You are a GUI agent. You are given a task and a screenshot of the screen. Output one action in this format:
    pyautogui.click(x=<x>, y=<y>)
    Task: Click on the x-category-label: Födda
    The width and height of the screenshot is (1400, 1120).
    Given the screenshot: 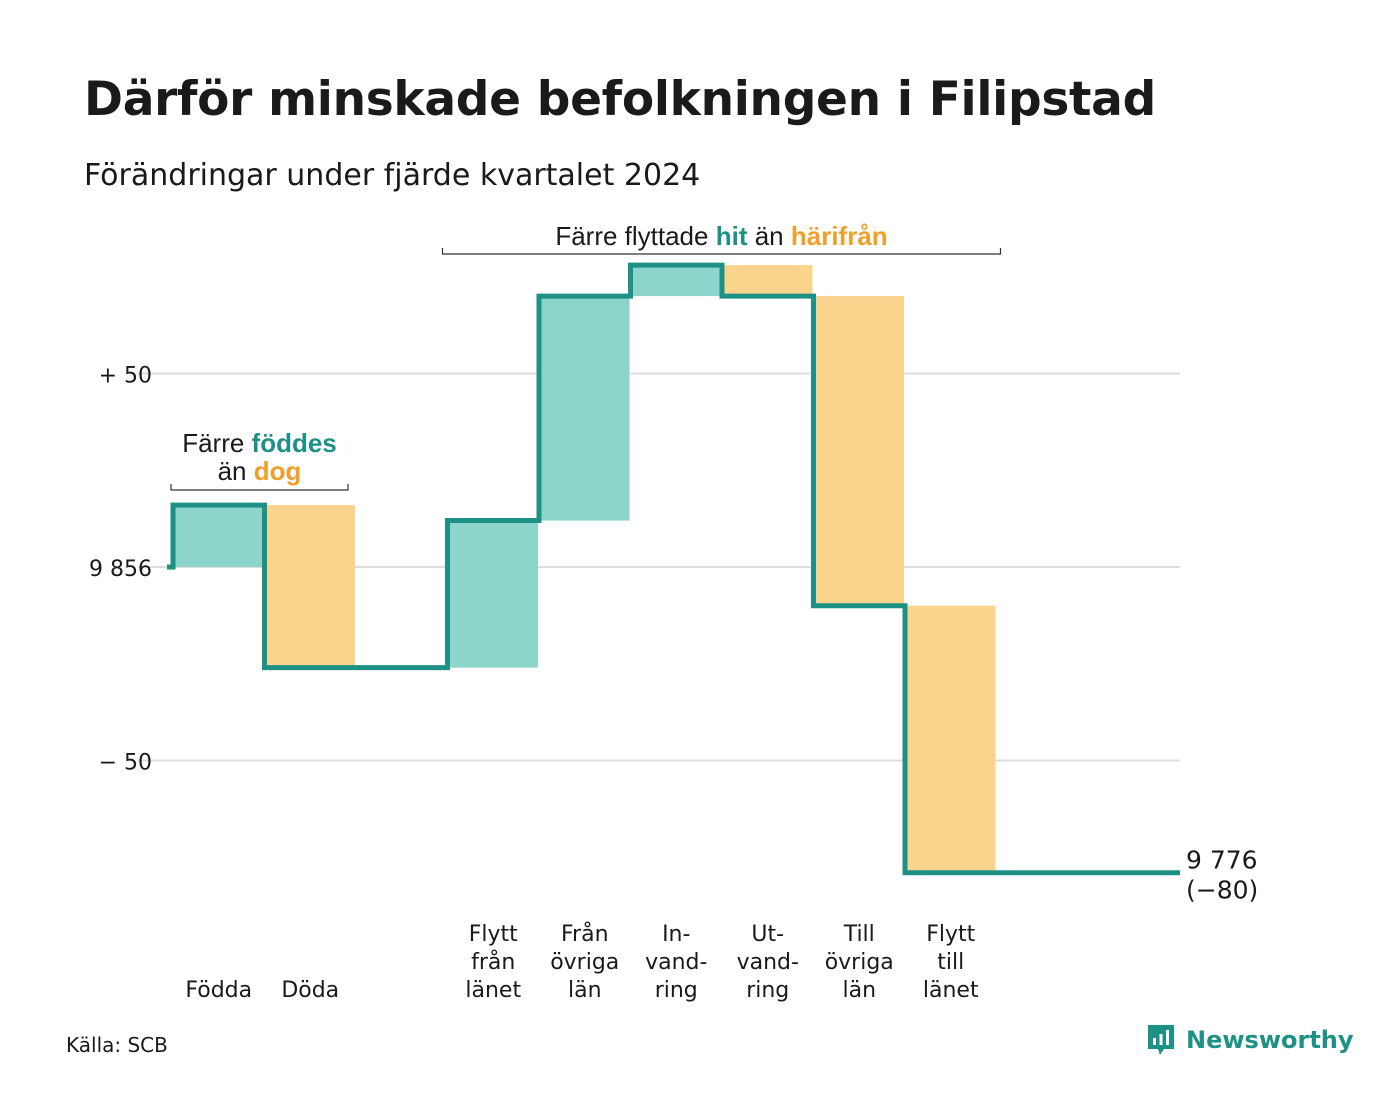 What is the action you would take?
    pyautogui.click(x=218, y=990)
    